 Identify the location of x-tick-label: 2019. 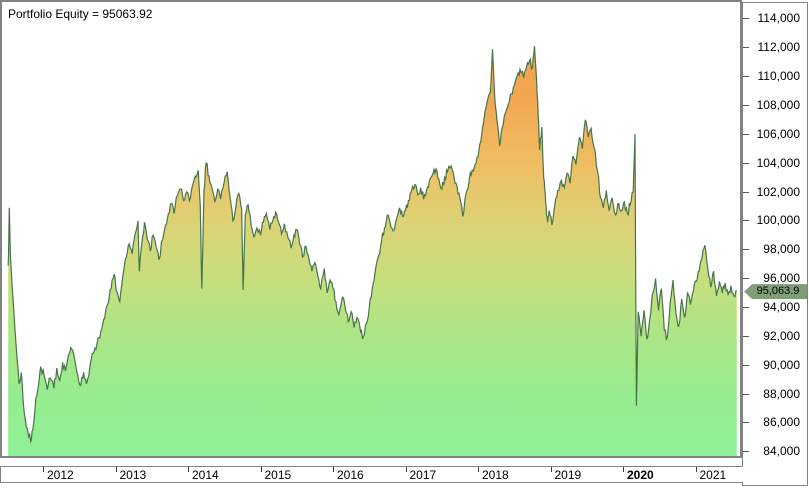
(568, 475).